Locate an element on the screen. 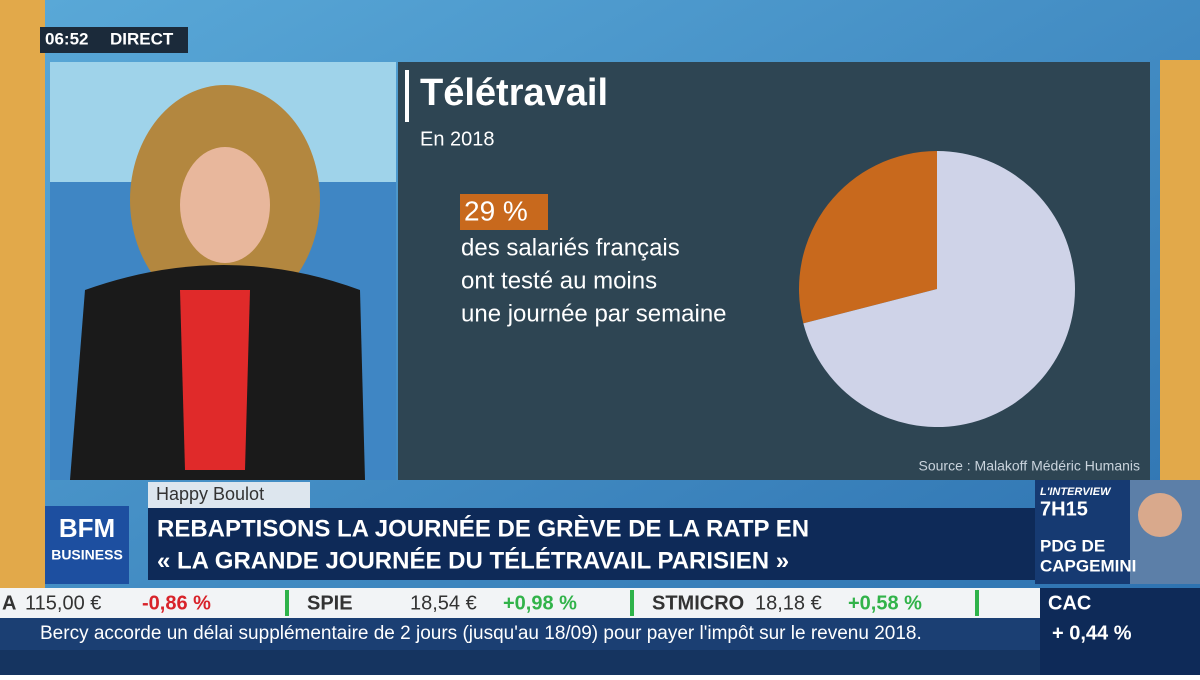 This screenshot has height=680, width=1200. stock-ticker is located at coordinates (520, 603).